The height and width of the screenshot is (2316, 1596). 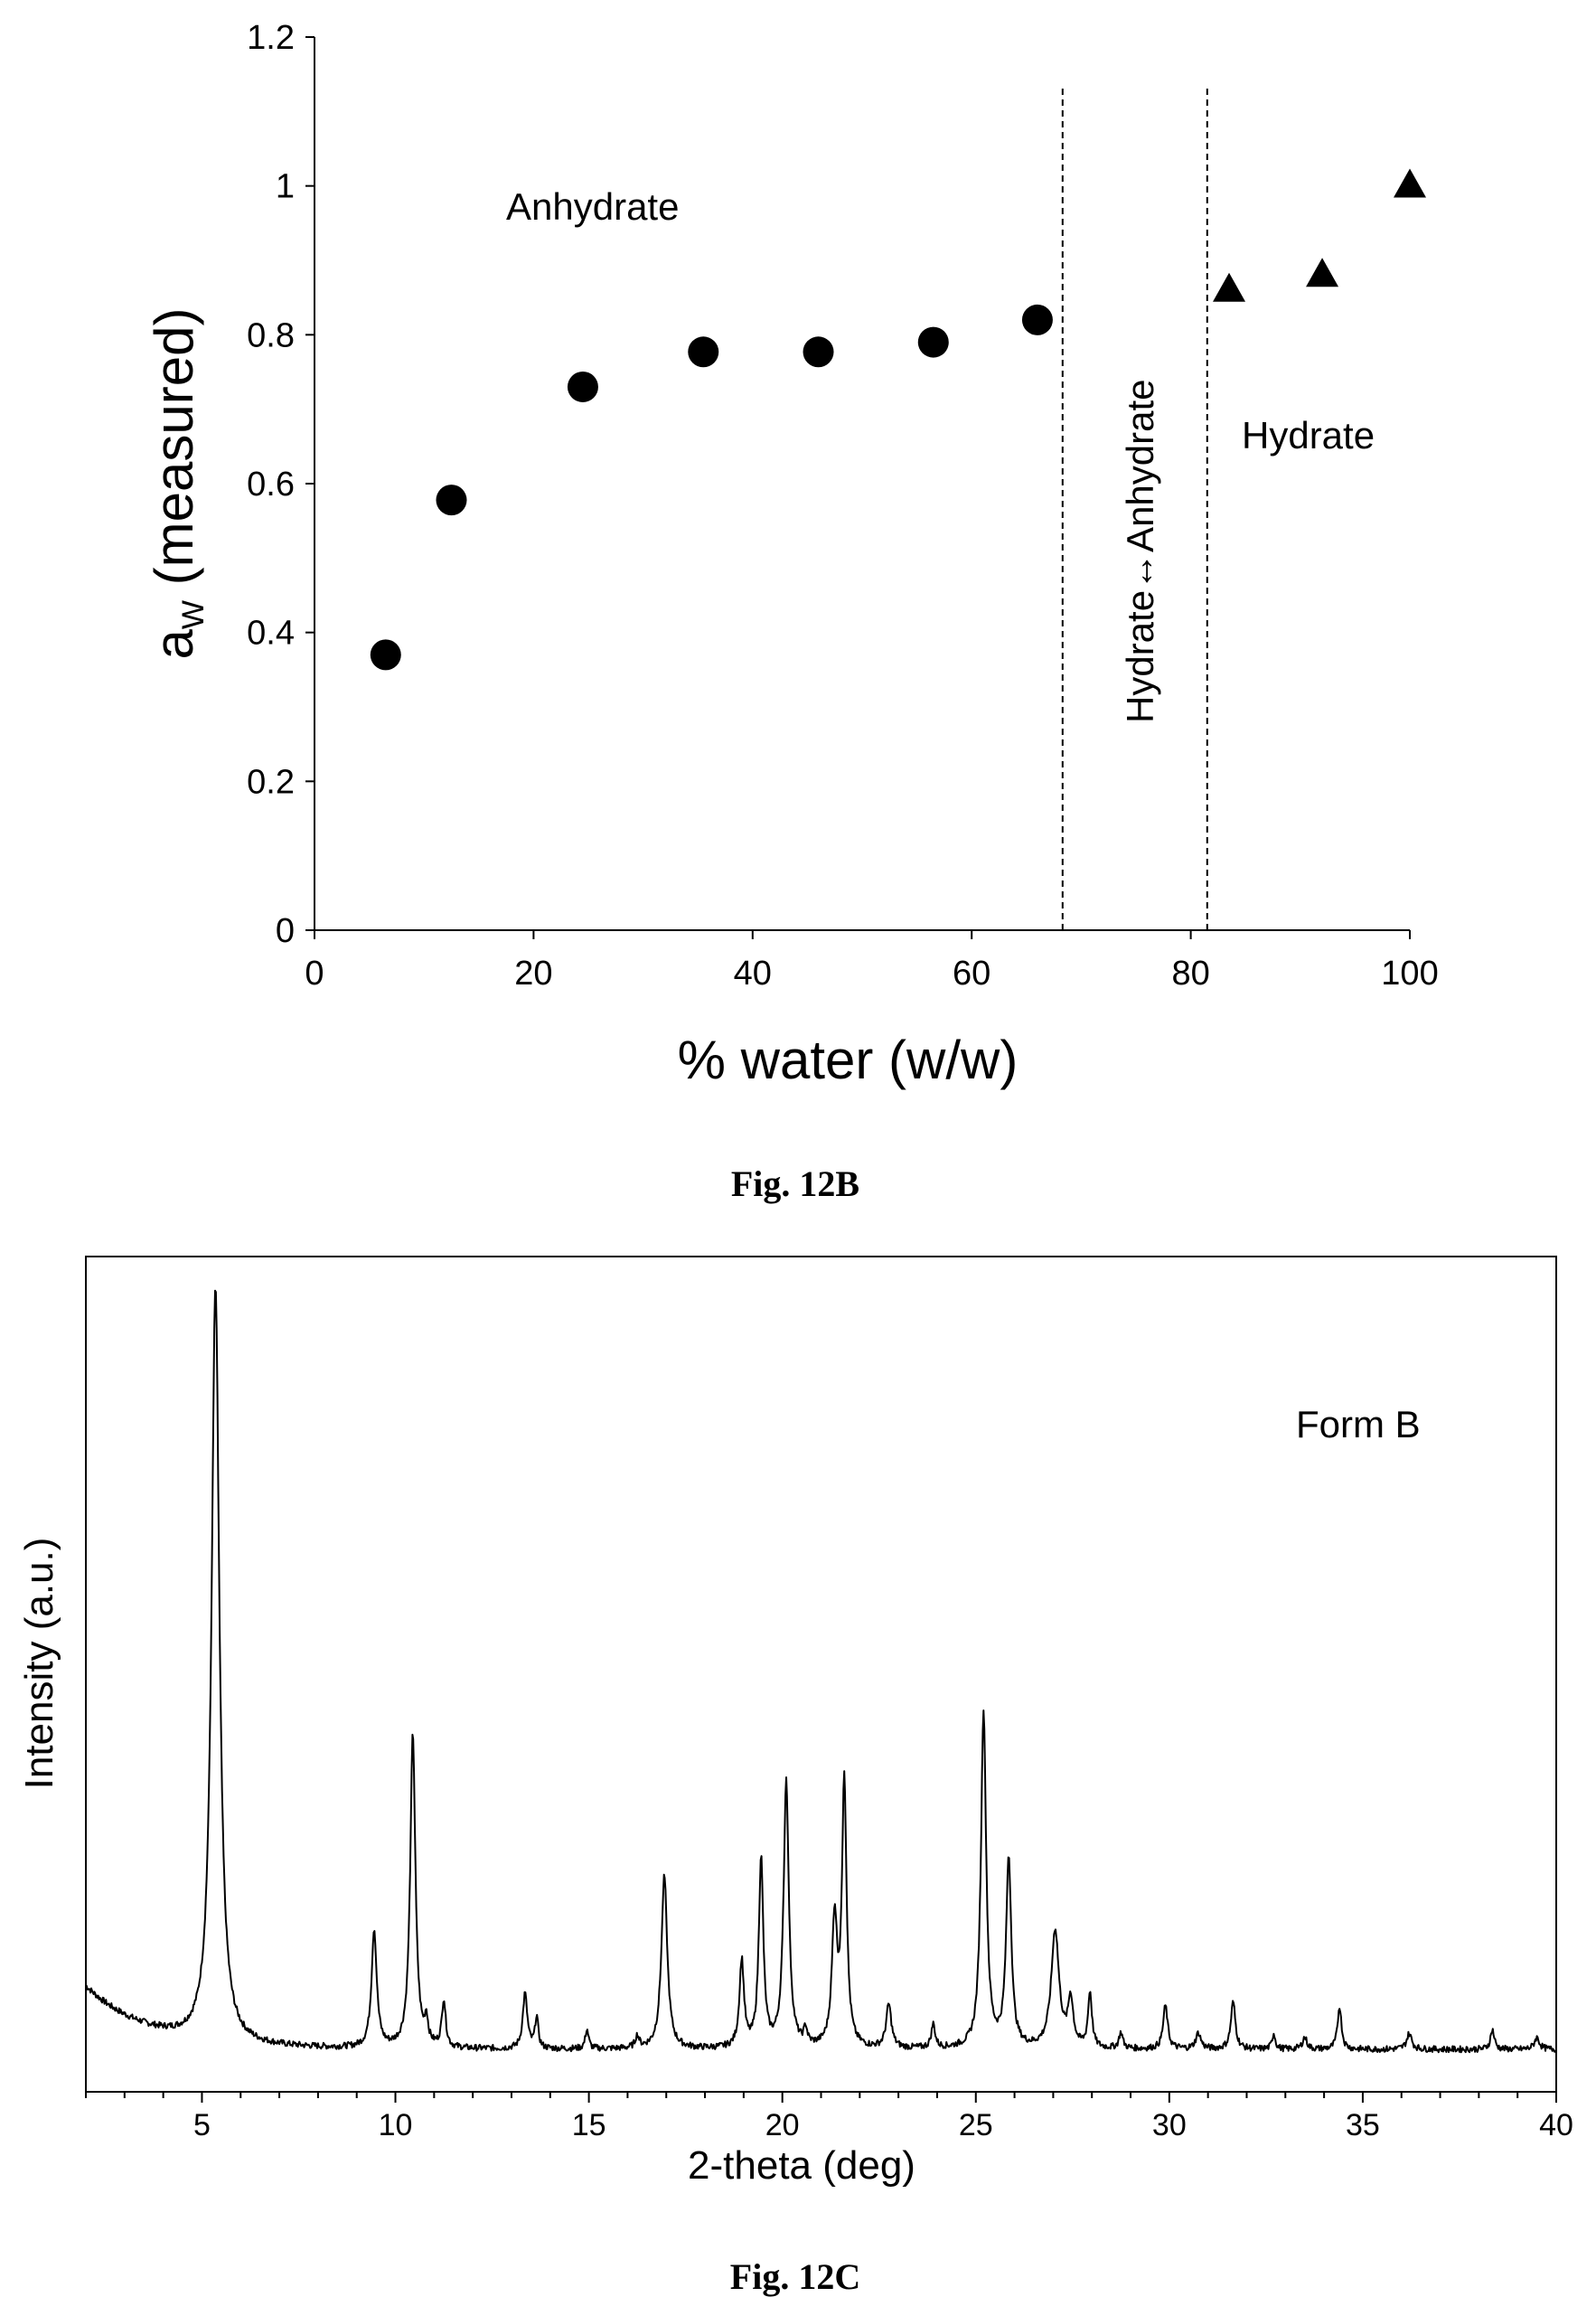 What do you see at coordinates (801, 2165) in the screenshot?
I see `x-axis-title-2theta: 2-theta (deg)` at bounding box center [801, 2165].